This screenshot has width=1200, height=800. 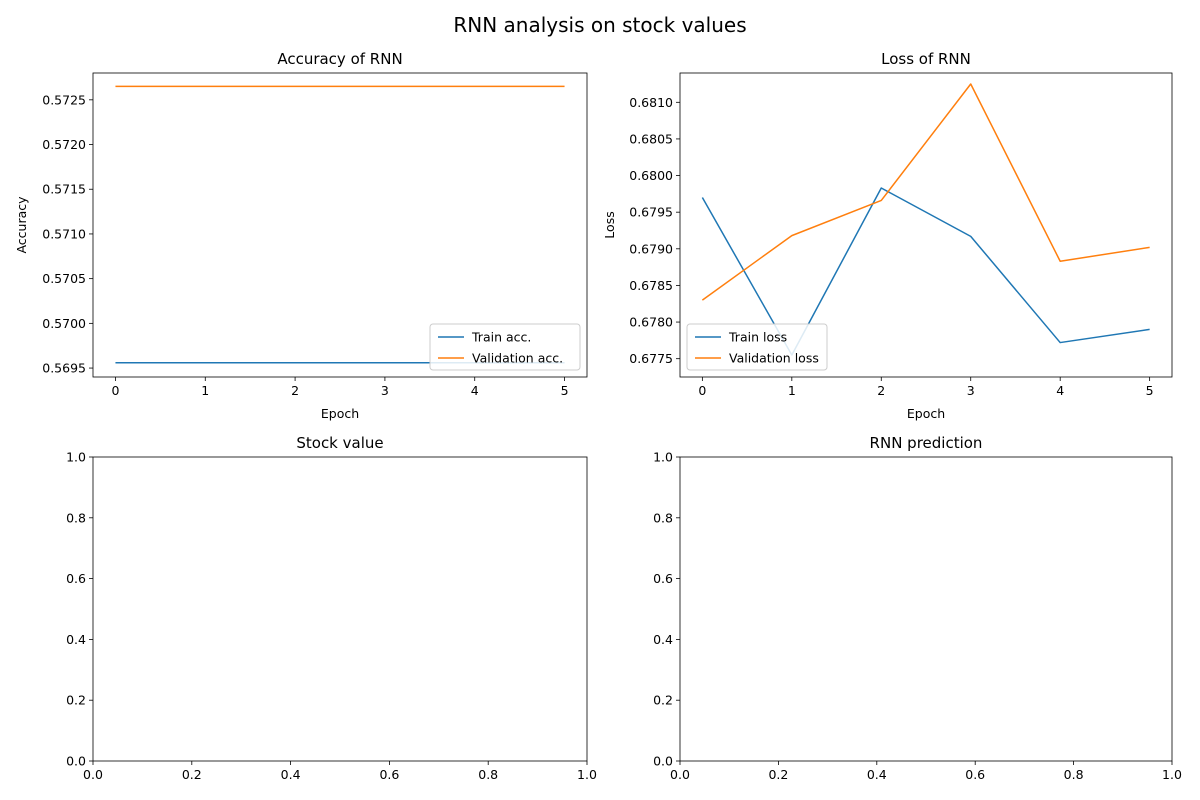 I want to click on prediction-ytick-label: 0.2, so click(x=663, y=700).